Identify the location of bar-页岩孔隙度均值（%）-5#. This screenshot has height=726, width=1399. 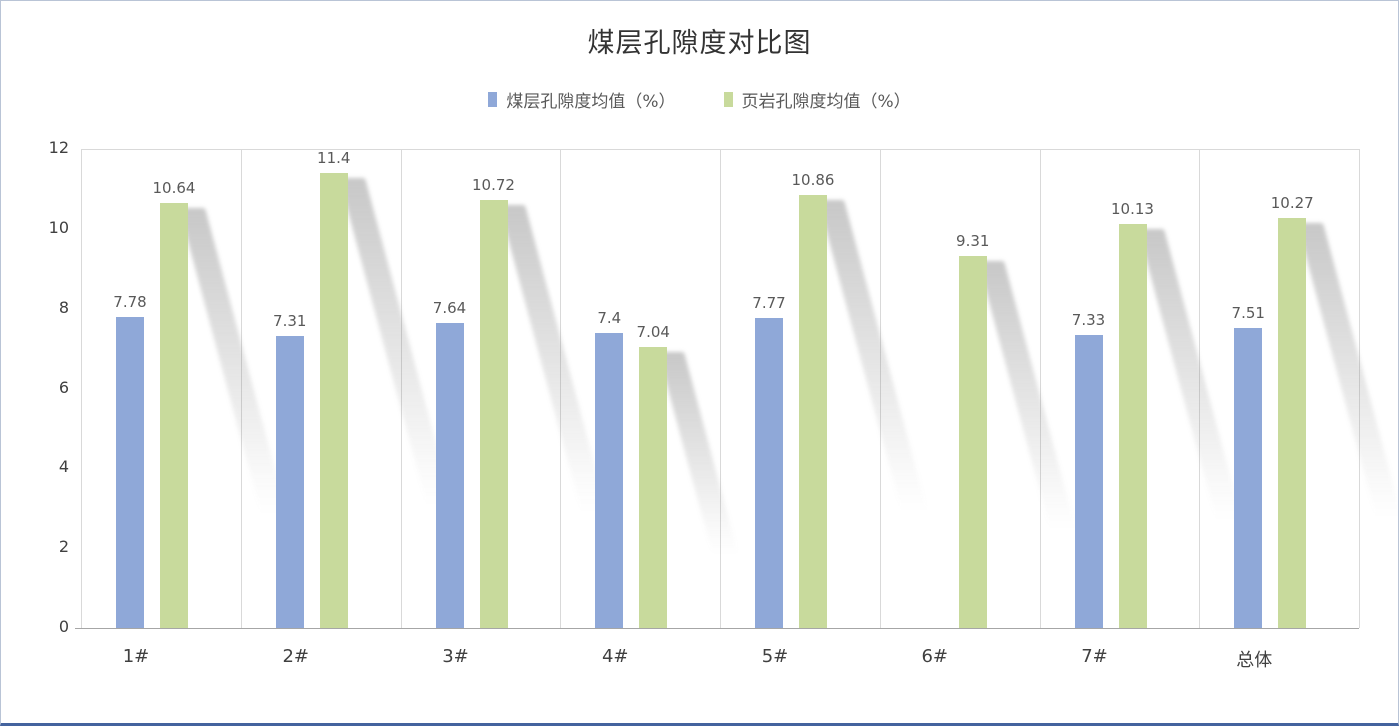
(813, 411).